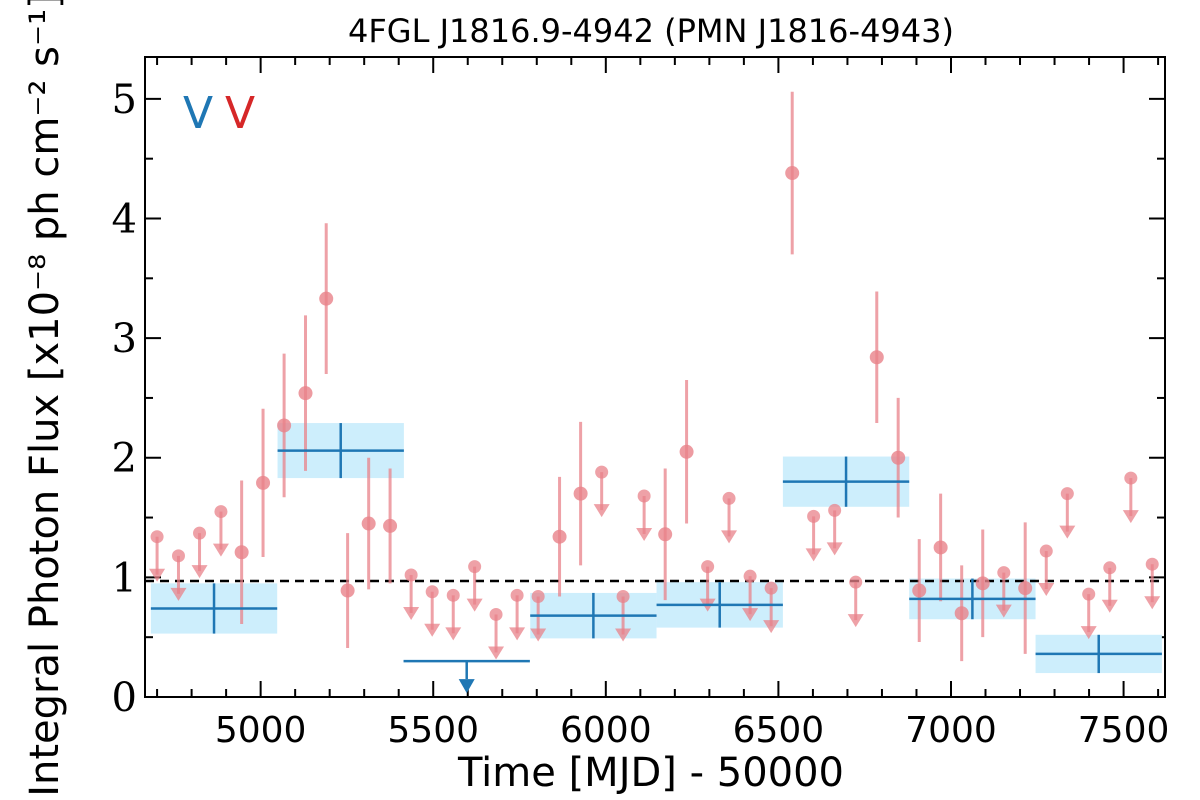 This screenshot has height=800, width=1200. What do you see at coordinates (466, 686) in the screenshot?
I see `blue-upper-limit-head` at bounding box center [466, 686].